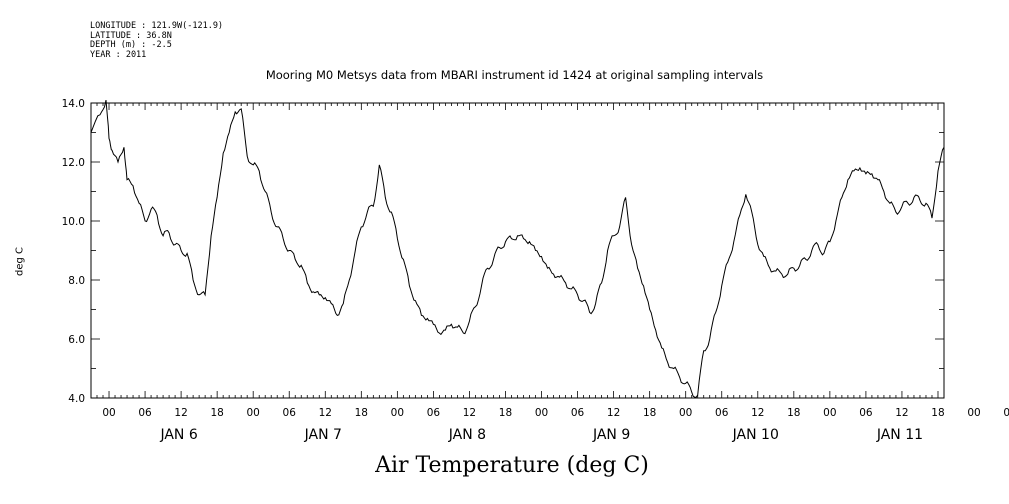 Image resolution: width=1009 pixels, height=504 pixels. Describe the element at coordinates (512, 465) in the screenshot. I see `x-axis-title: Air Temperature (deg C)` at that location.